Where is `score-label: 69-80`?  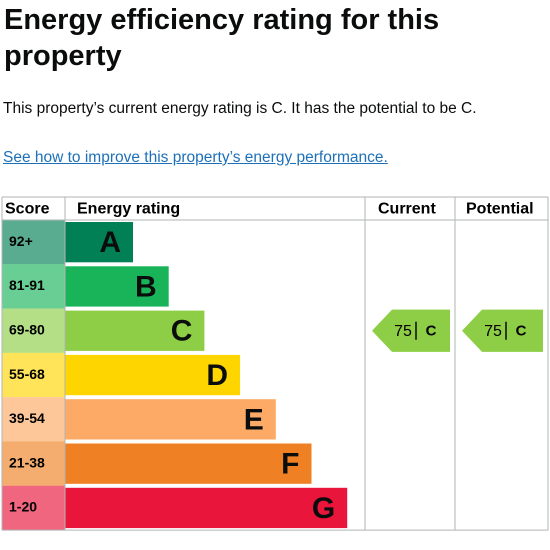 score-label: 69-80 is located at coordinates (27, 329).